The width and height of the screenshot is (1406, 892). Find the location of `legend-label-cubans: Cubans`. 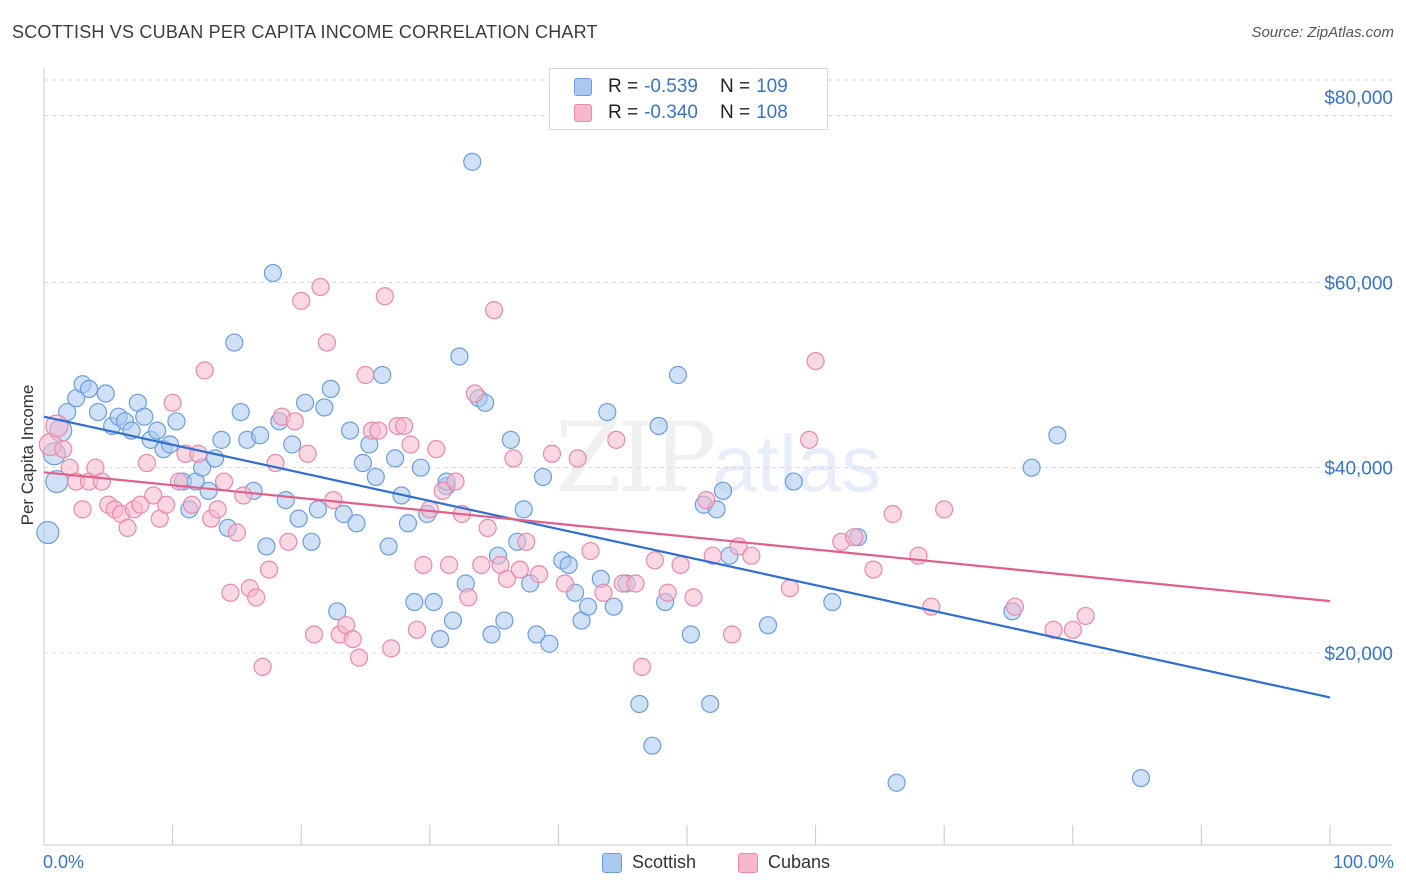

legend-label-cubans: Cubans is located at coordinates (799, 862).